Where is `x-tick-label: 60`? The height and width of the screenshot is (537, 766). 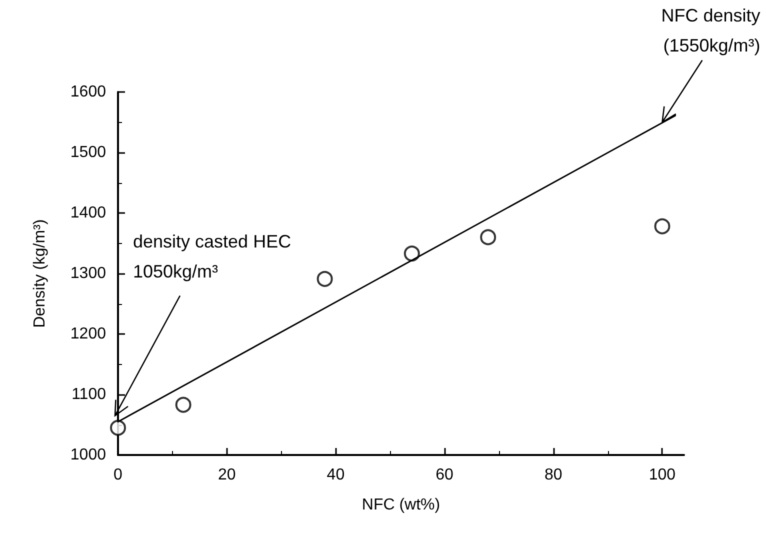
x-tick-label: 60 is located at coordinates (445, 475).